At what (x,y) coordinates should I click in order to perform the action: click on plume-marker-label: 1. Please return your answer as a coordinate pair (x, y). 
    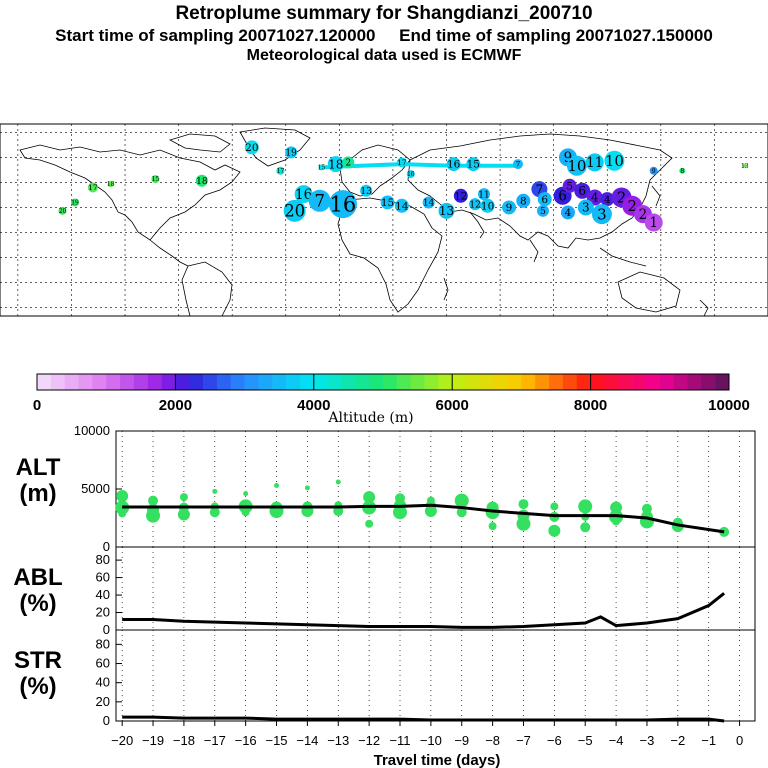
    Looking at the image, I should click on (653, 223).